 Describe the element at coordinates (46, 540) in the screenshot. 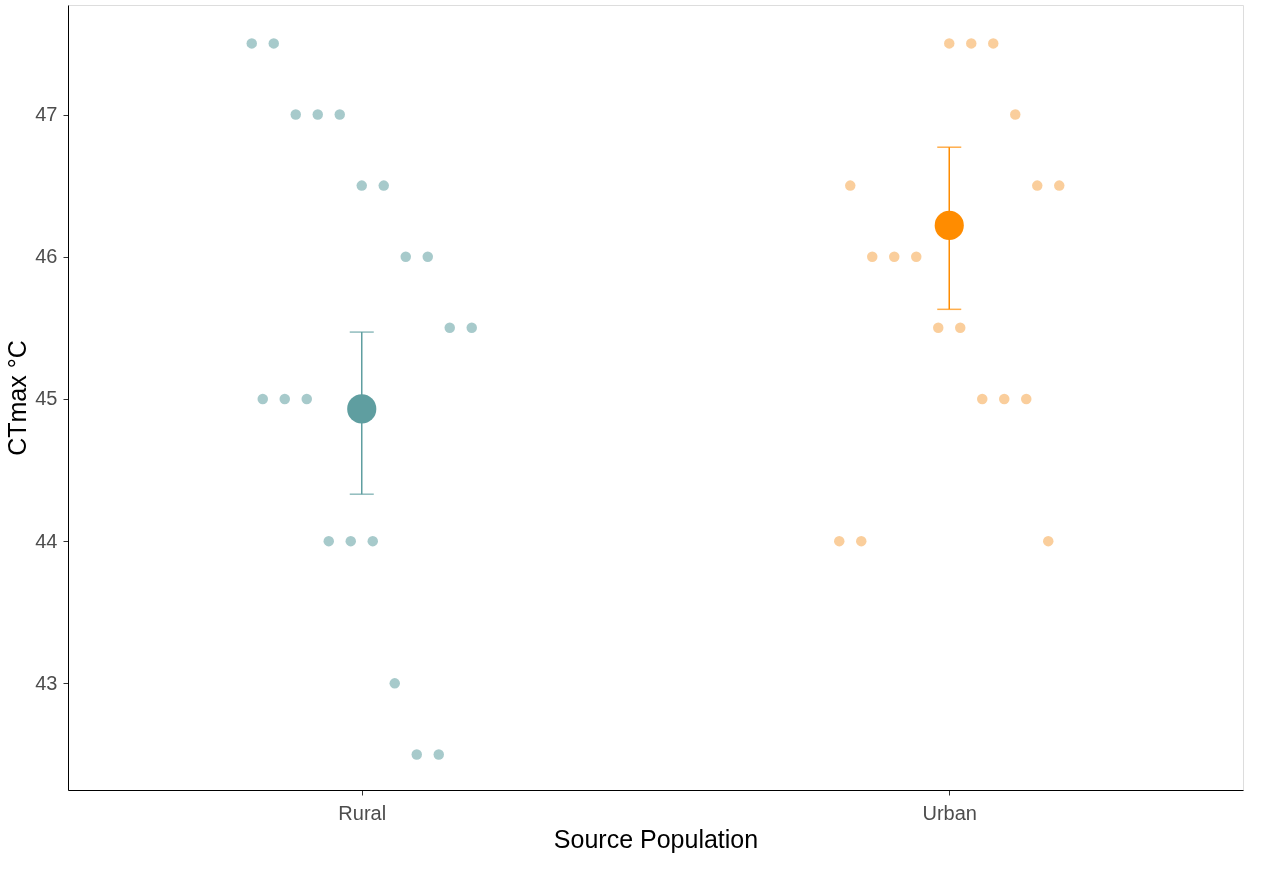

I see `y-tick-label: 44` at that location.